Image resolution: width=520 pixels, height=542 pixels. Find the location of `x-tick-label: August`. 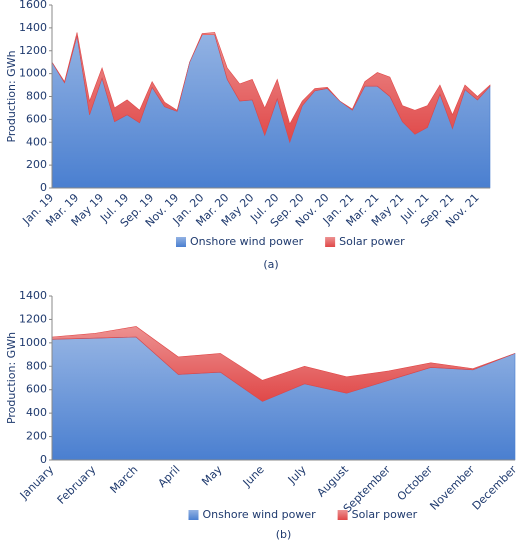

x-tick-label: August is located at coordinates (332, 481).